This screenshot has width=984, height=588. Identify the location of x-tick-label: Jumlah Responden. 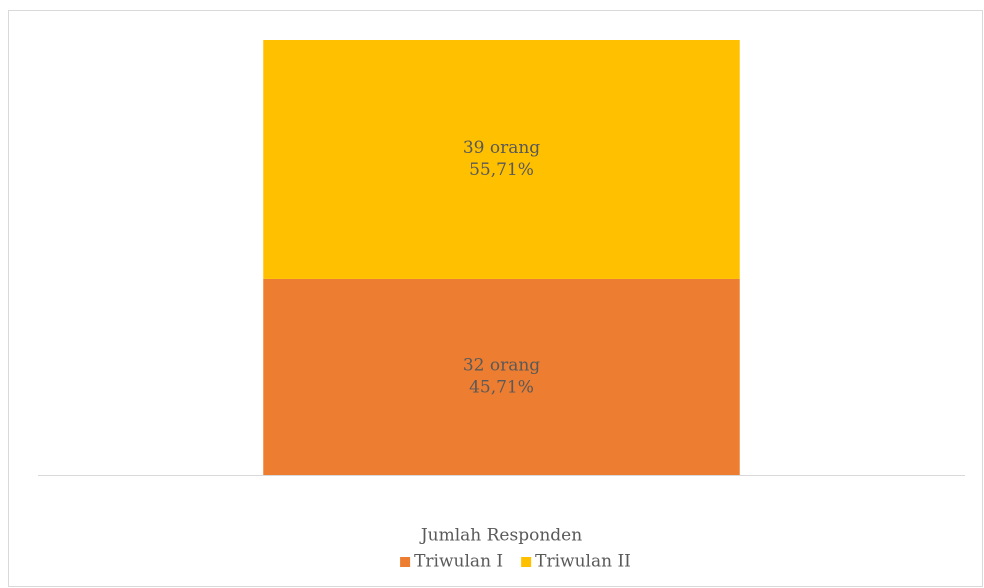
(500, 536).